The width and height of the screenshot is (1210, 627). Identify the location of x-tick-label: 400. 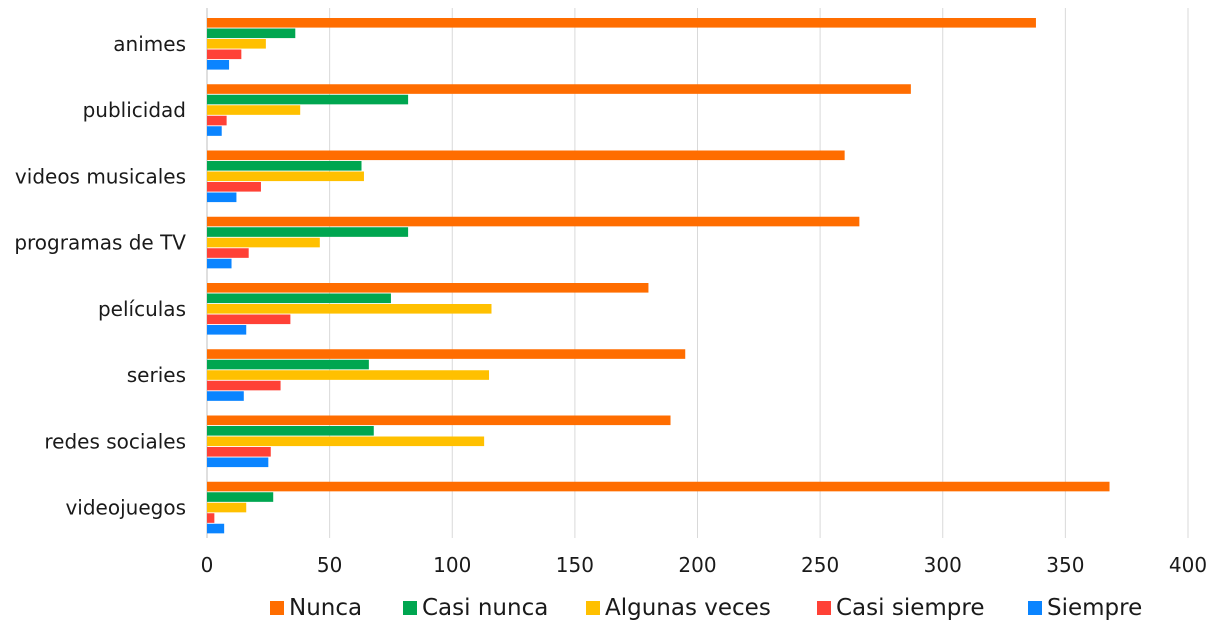
(1188, 565).